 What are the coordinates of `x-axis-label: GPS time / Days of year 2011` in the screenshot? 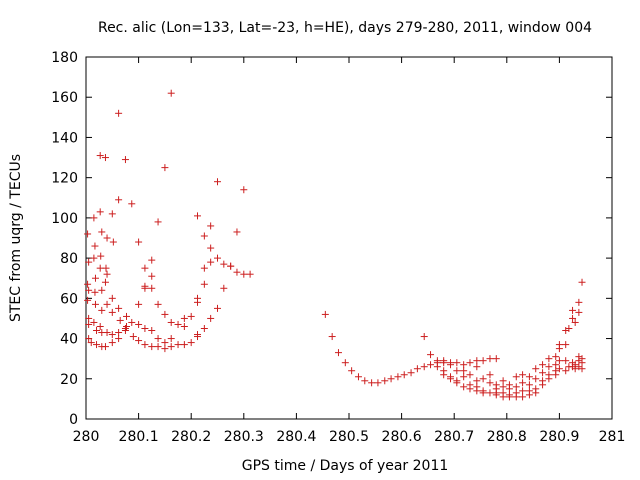 It's located at (345, 466).